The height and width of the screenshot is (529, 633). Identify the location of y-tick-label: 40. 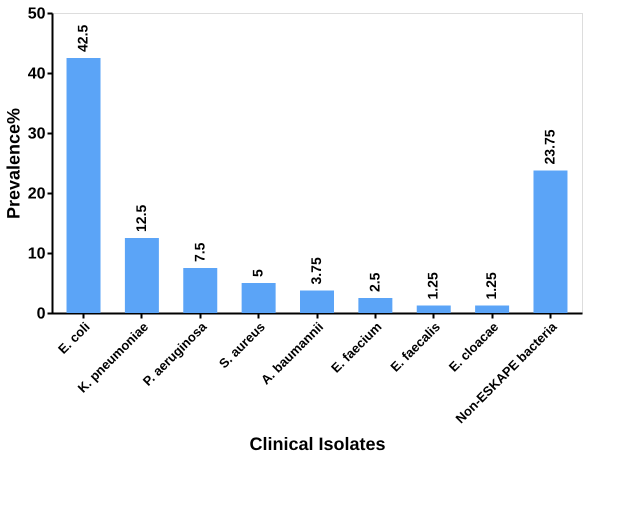
(37, 74).